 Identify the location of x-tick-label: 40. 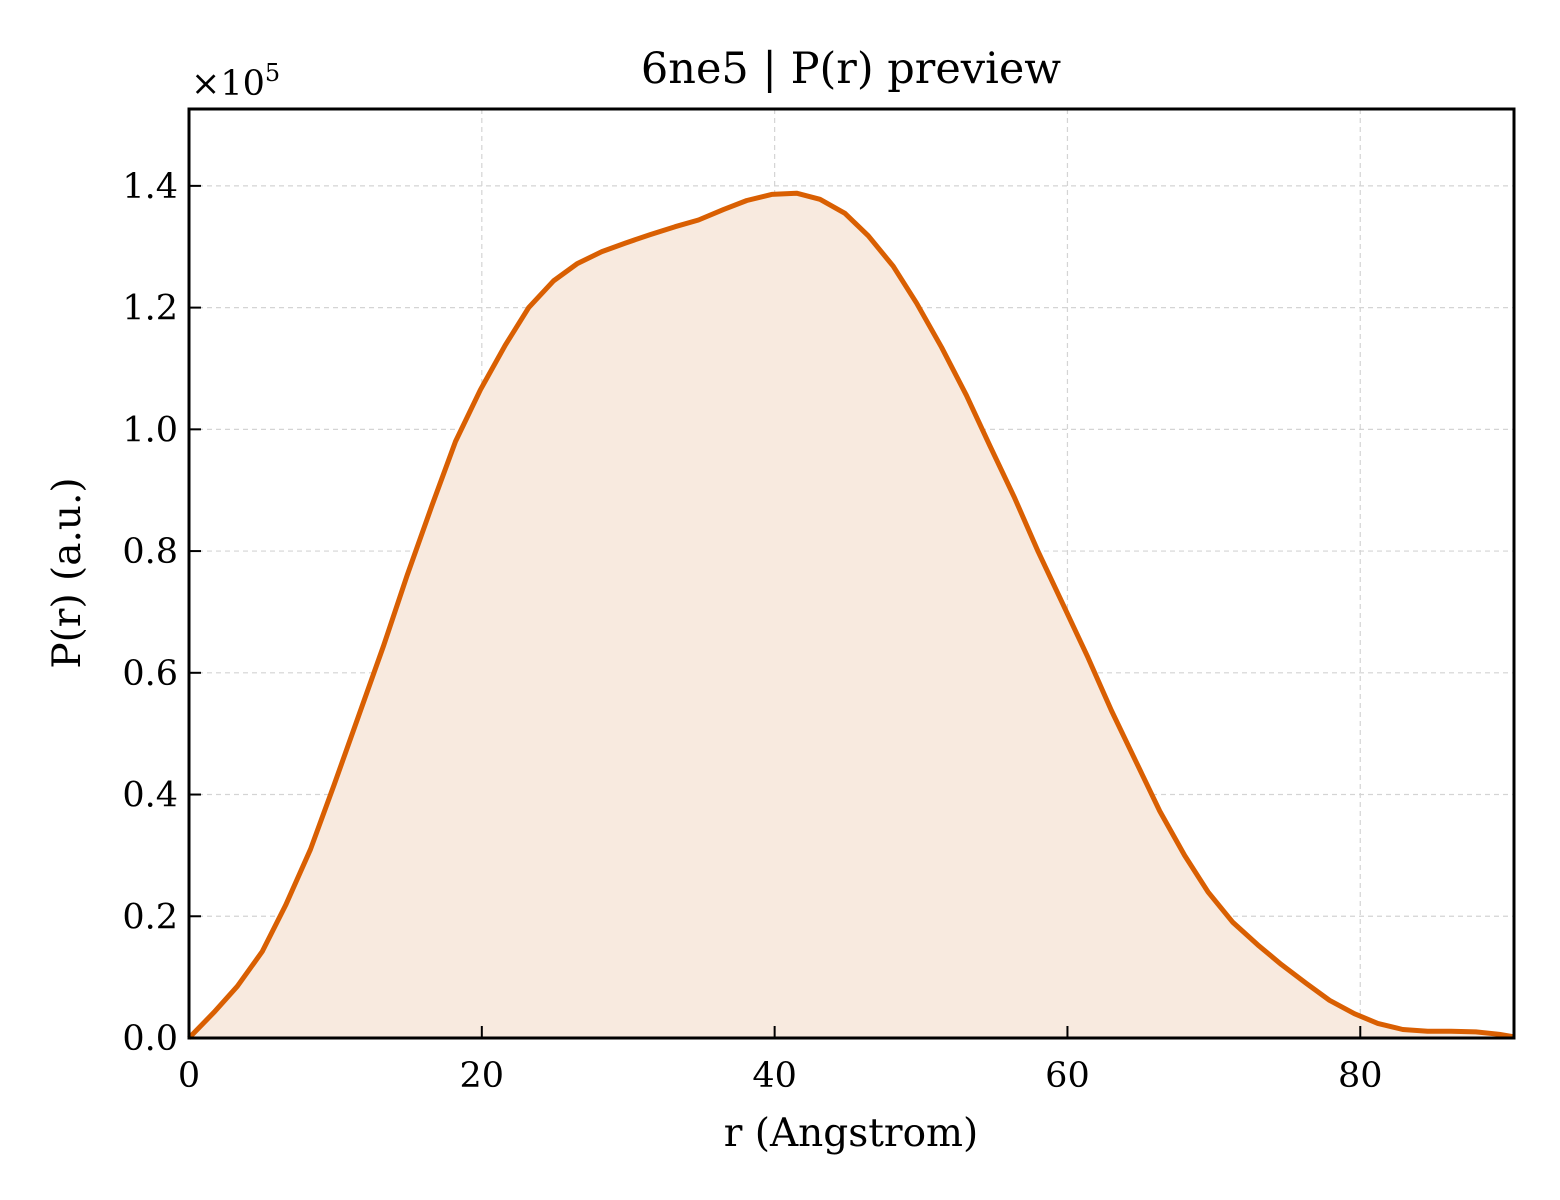
(774, 1076).